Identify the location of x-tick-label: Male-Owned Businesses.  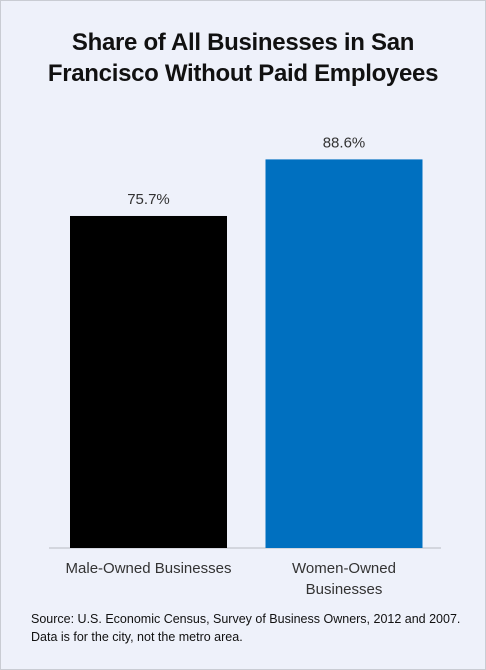
(148, 568).